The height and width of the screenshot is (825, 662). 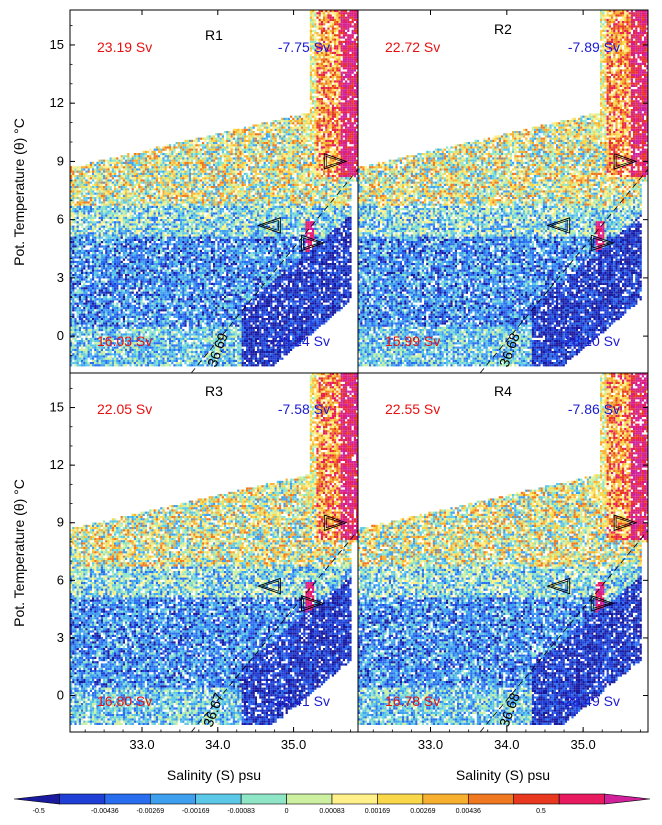 I want to click on panel-r4-top-right-transport: -7.86 Sv, so click(x=594, y=409).